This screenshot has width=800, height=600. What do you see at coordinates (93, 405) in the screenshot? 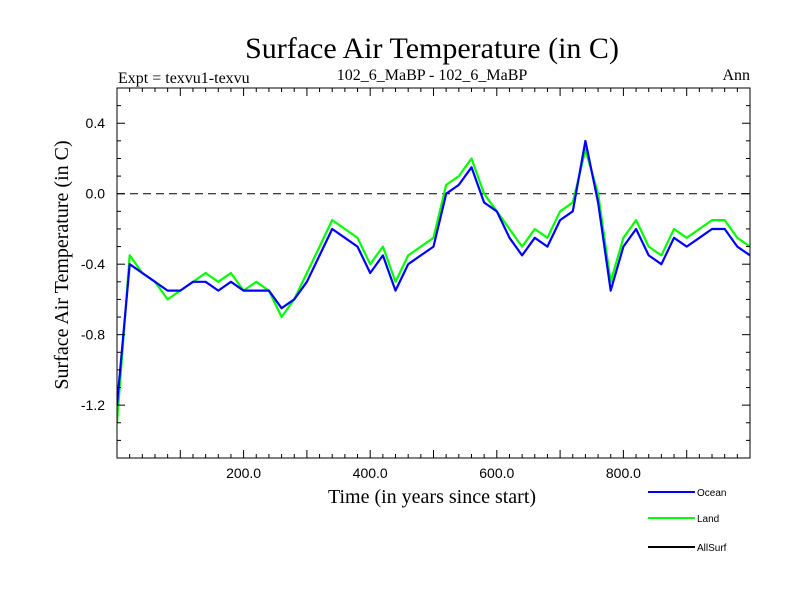
I see `y-tick-label: -1.2` at bounding box center [93, 405].